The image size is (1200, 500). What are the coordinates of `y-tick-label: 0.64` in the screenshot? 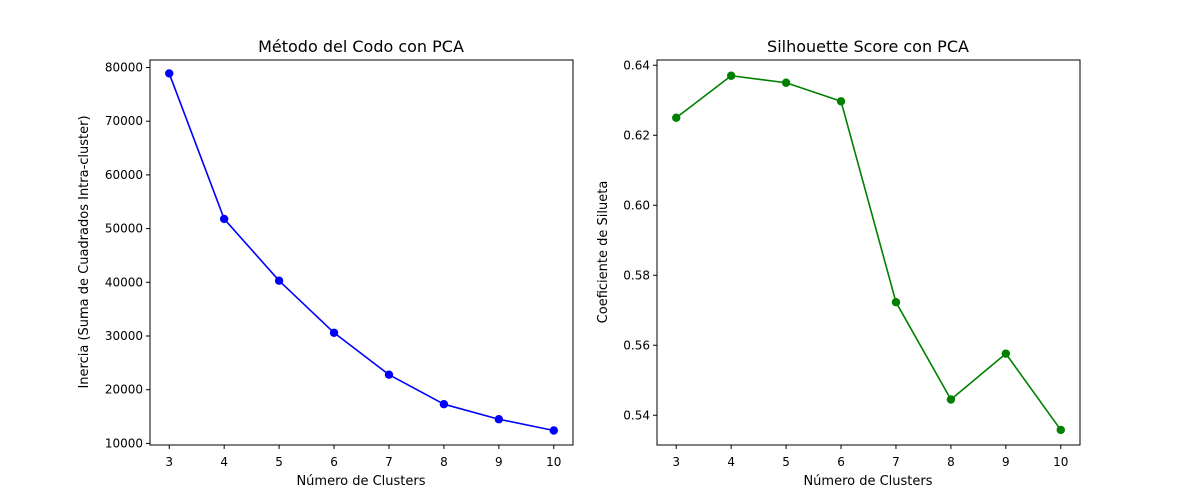 It's located at (636, 65).